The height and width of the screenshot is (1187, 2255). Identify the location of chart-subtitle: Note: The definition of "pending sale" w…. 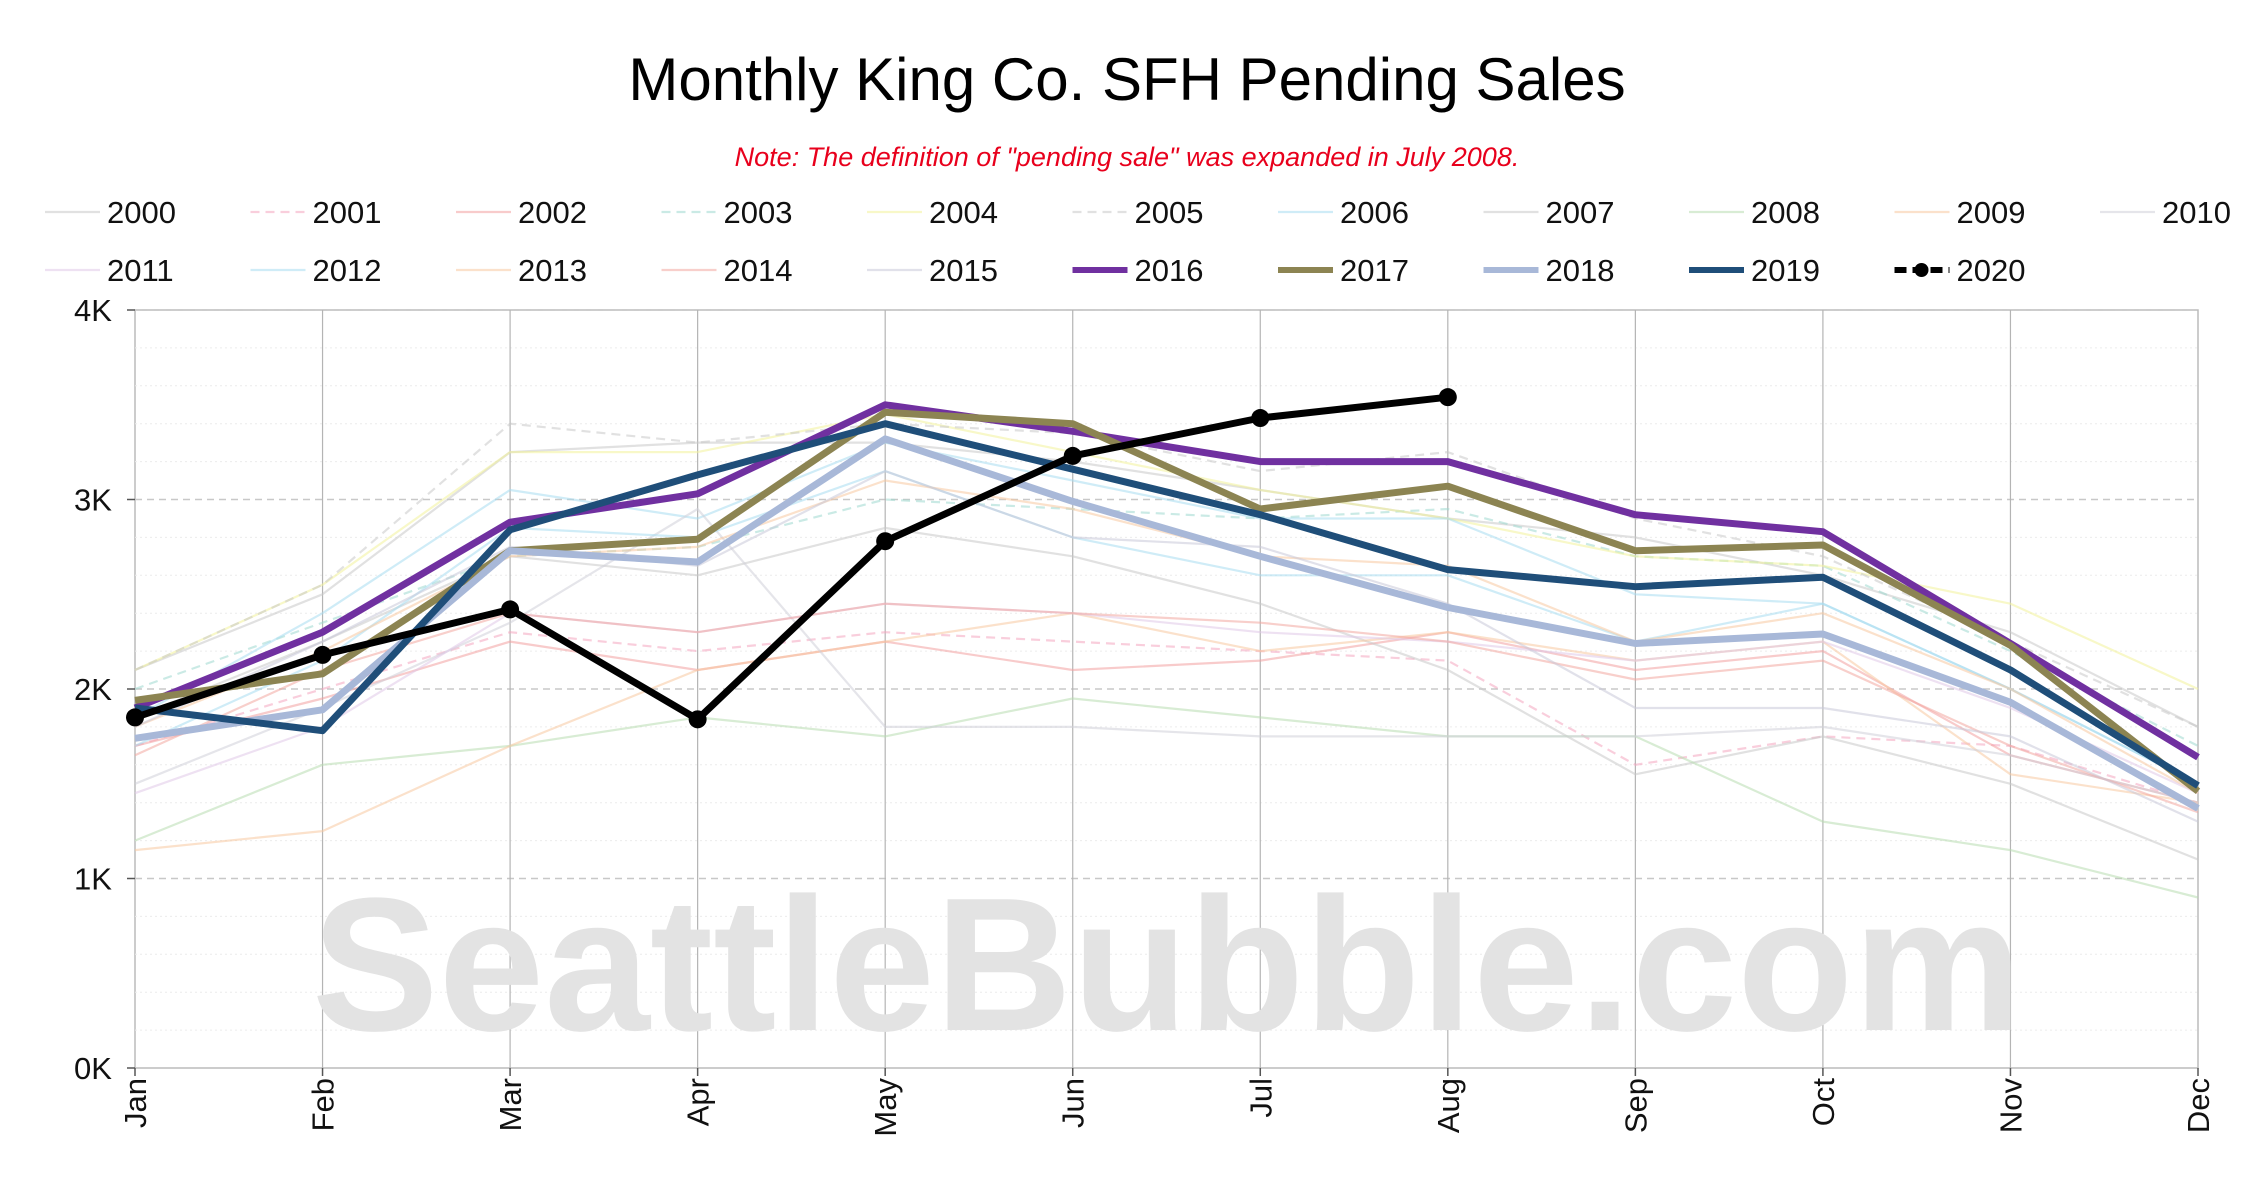
(1127, 157).